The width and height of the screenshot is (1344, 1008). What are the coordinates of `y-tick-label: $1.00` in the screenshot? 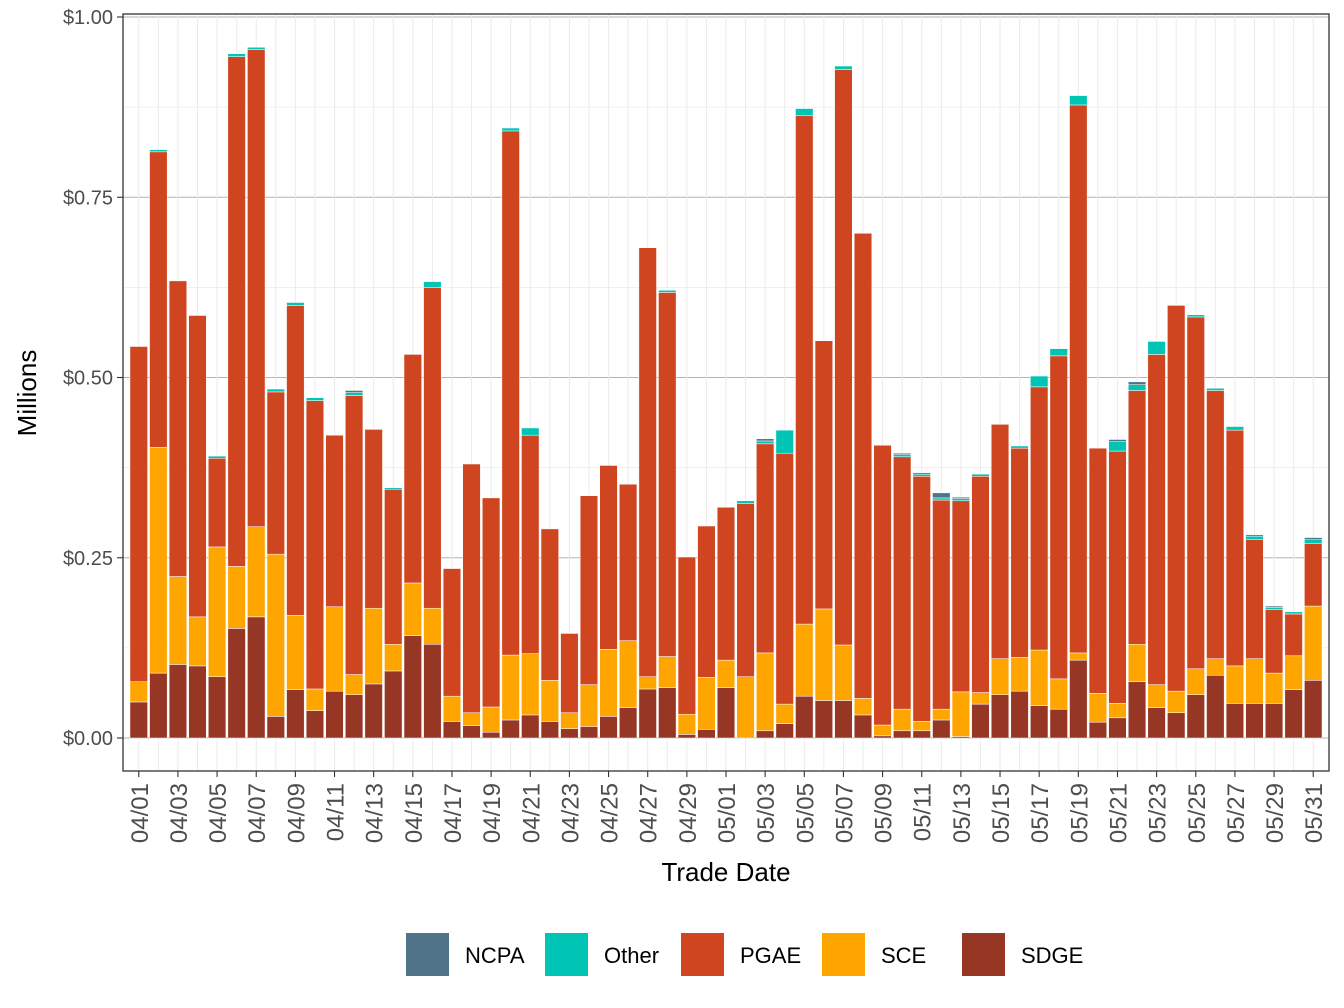 It's located at (88, 18).